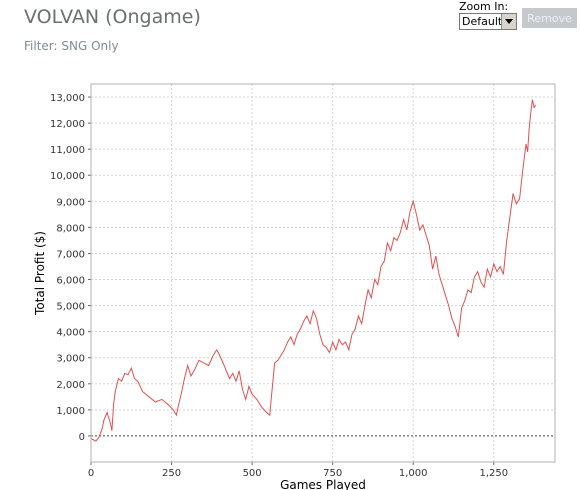 The width and height of the screenshot is (580, 490). What do you see at coordinates (70, 385) in the screenshot?
I see `y-tick-label: 2,000` at bounding box center [70, 385].